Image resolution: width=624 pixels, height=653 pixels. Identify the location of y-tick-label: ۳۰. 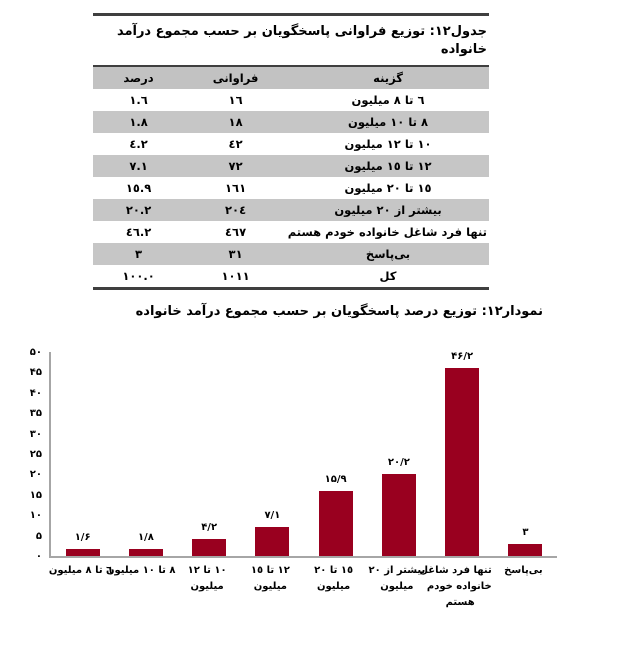
(35, 434).